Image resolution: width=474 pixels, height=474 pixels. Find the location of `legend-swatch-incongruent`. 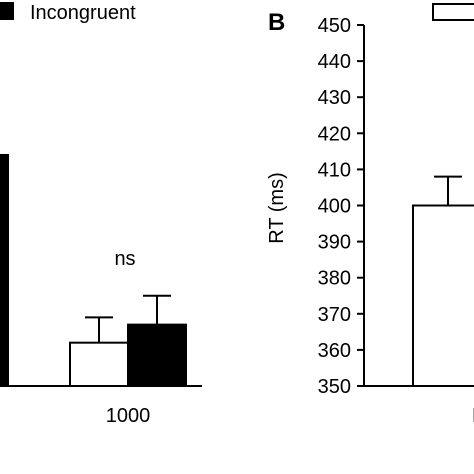

legend-swatch-incongruent is located at coordinates (7, 11).